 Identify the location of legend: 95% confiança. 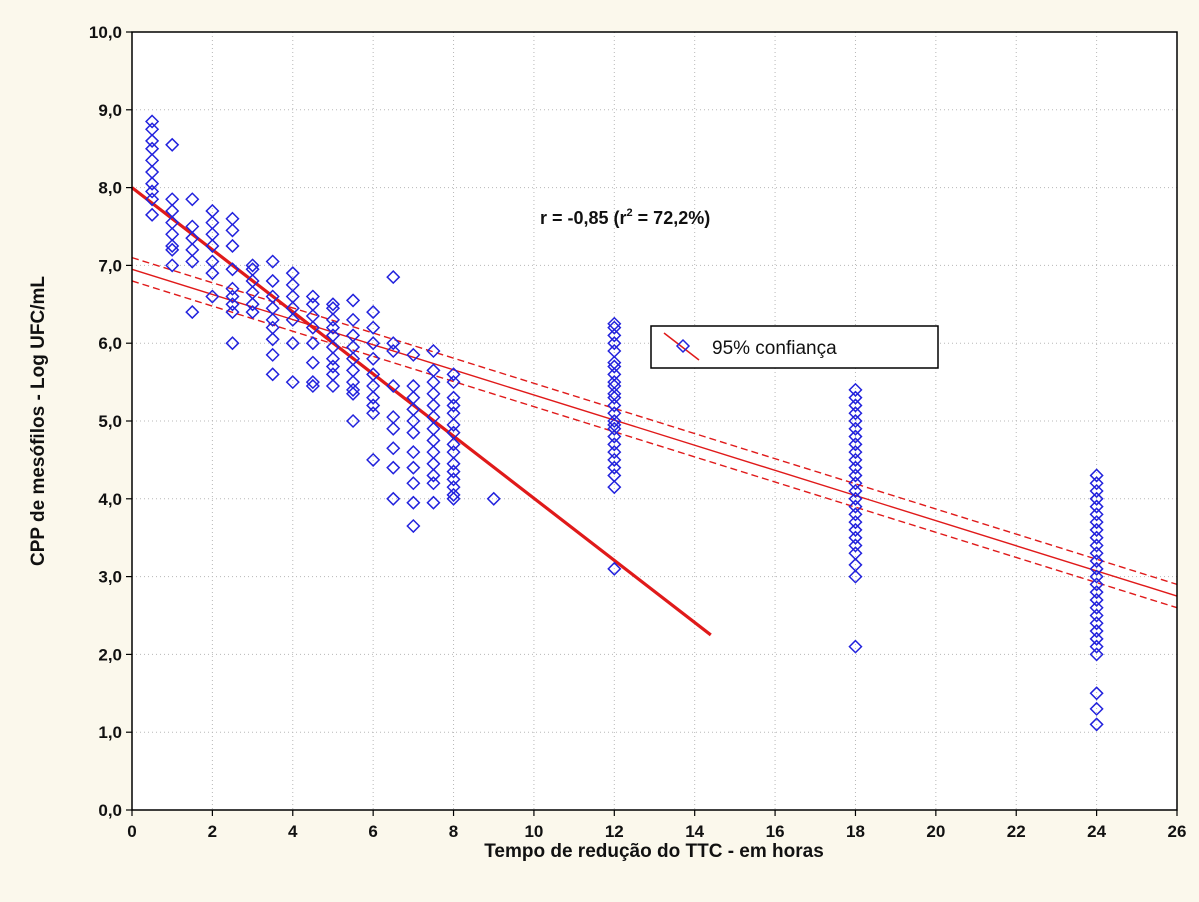
(794, 347).